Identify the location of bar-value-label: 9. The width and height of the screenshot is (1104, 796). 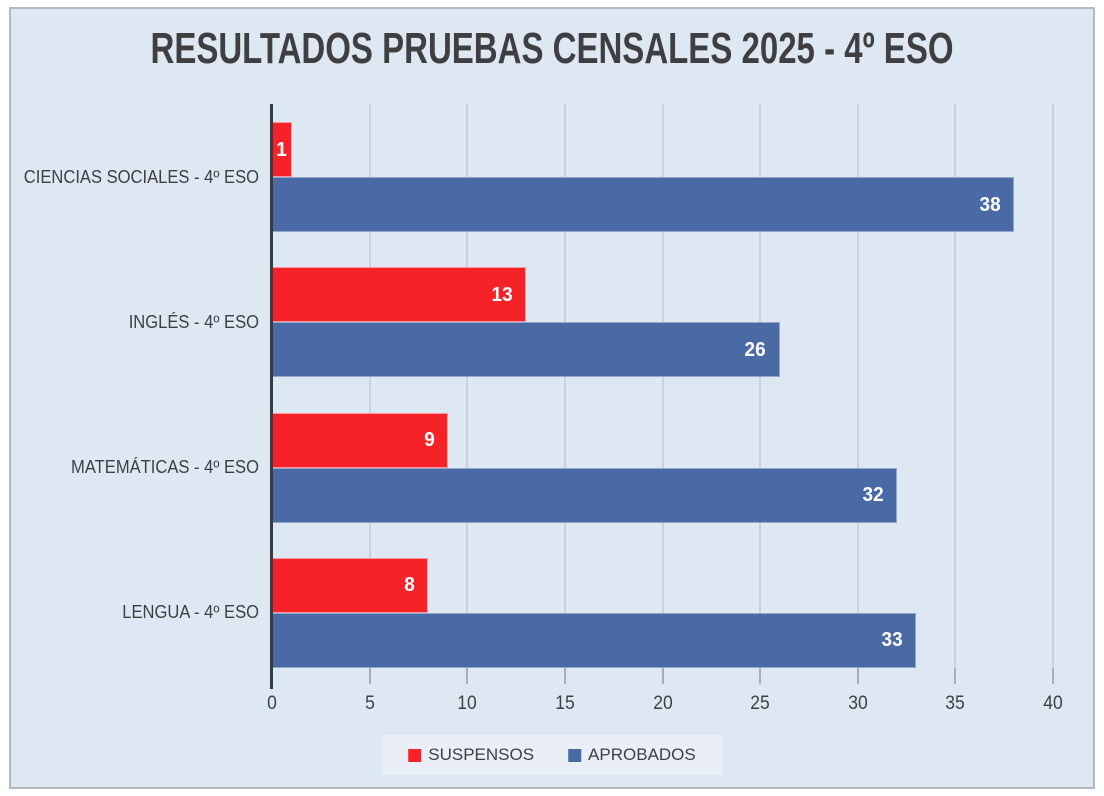
(429, 440).